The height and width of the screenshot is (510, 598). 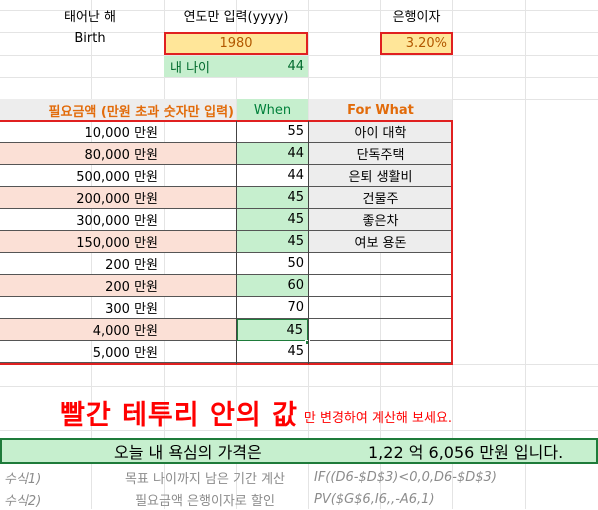 I want to click on header-for-what: For What, so click(x=380, y=110).